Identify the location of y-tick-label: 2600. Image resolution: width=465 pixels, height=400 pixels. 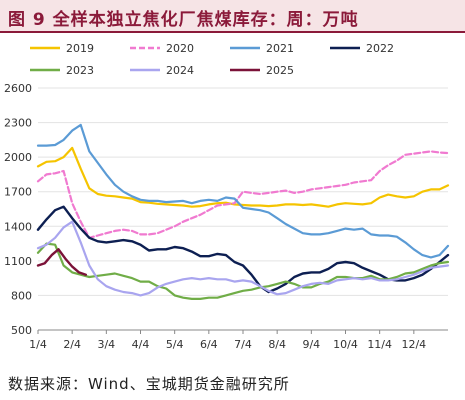
(18, 88).